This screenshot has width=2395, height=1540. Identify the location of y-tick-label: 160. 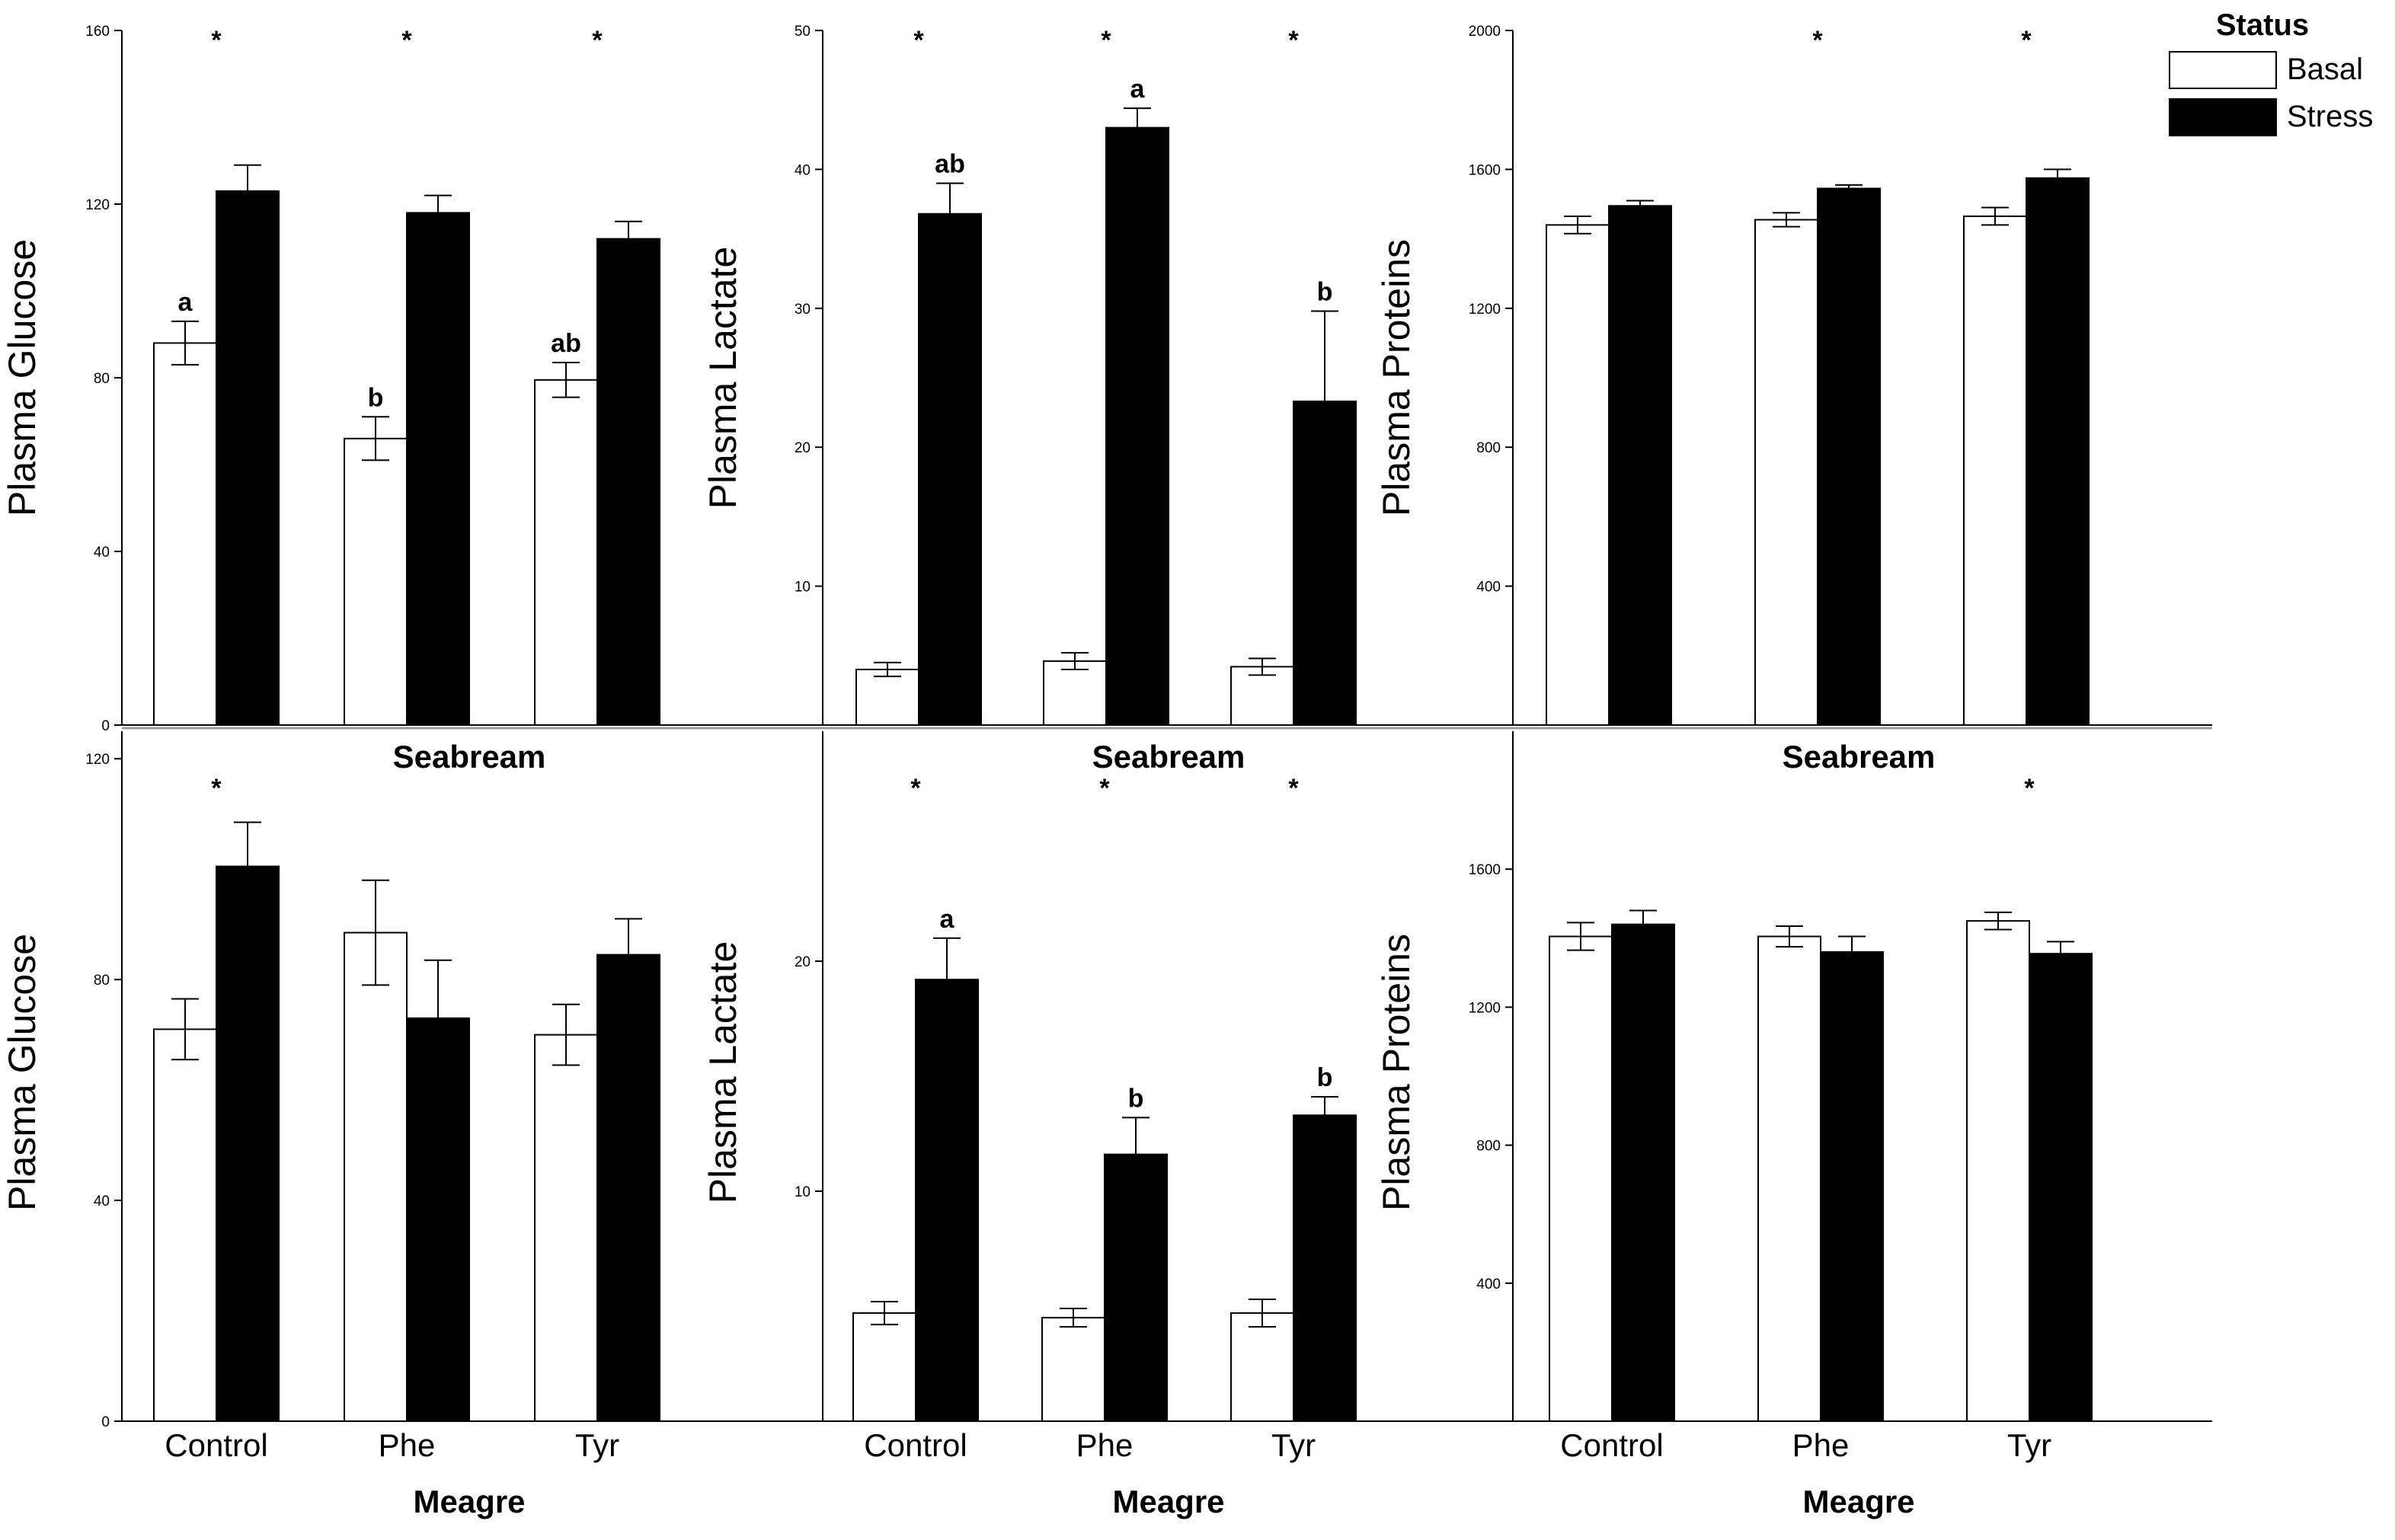
(97, 32).